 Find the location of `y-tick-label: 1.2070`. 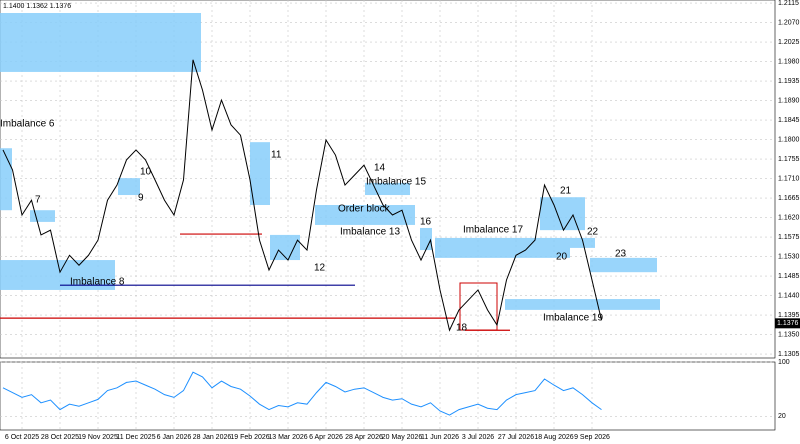

y-tick-label: 1.2070 is located at coordinates (789, 22).